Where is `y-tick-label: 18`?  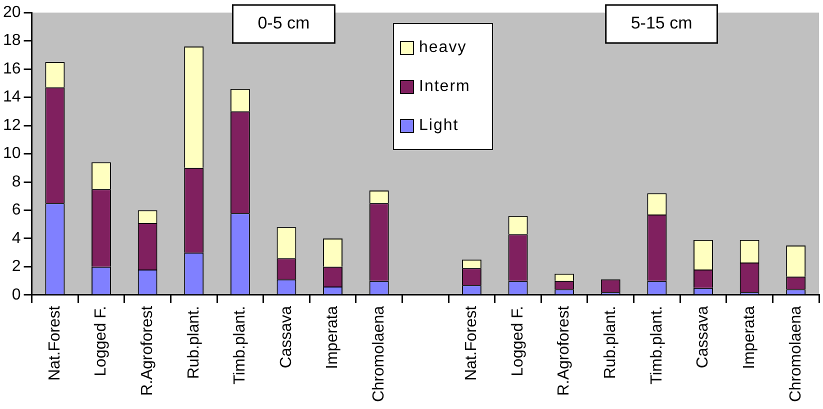
y-tick-label: 18 is located at coordinates (12, 41).